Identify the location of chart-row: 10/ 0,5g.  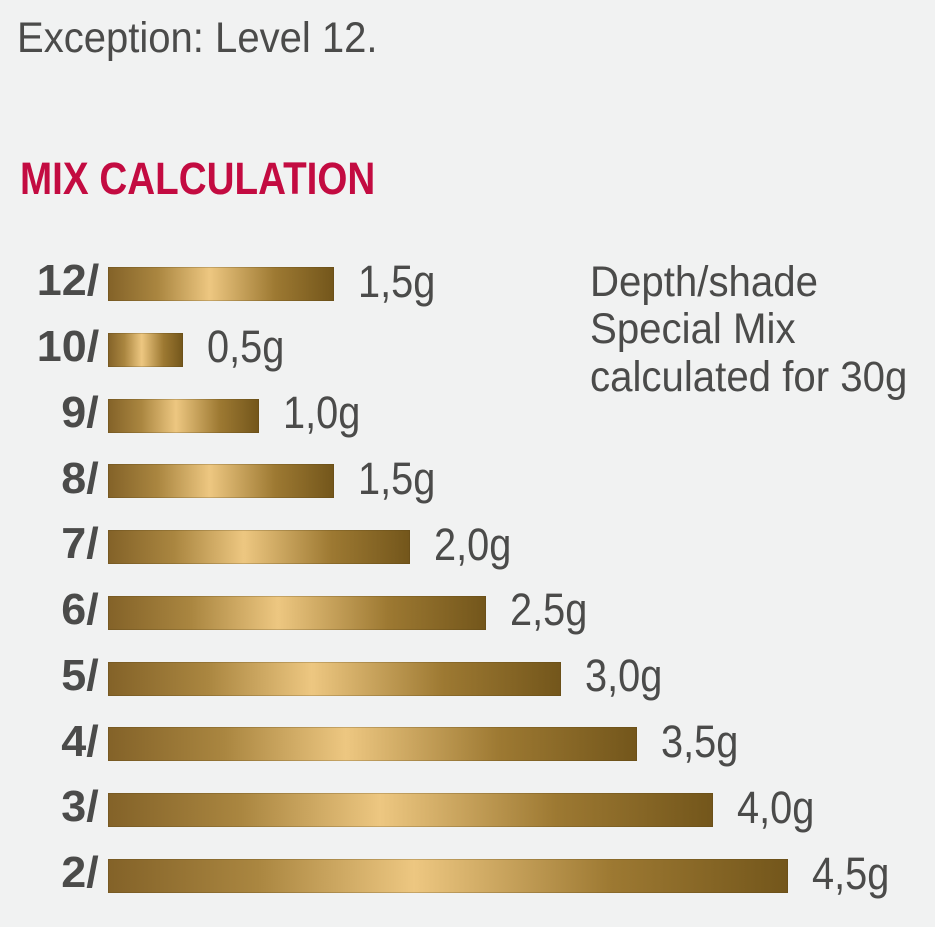
(467, 346).